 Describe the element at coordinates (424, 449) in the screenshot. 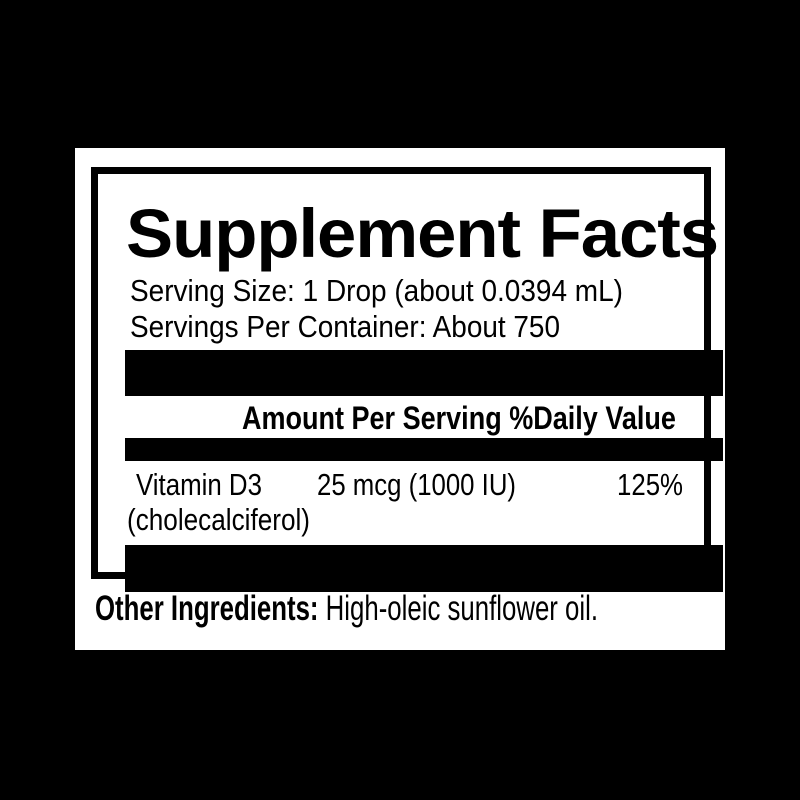

I see `separator-bar-thin` at that location.